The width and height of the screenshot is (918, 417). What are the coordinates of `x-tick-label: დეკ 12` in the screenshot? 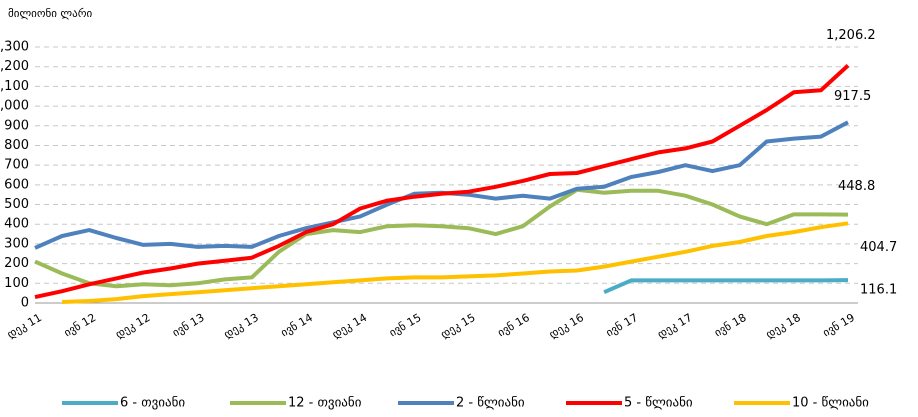 It's located at (132, 326).